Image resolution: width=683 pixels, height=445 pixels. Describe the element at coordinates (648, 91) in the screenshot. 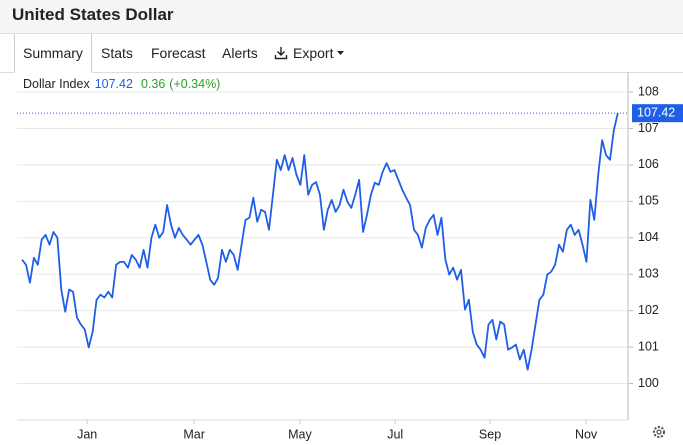

I see `y-tick-label: 108` at that location.